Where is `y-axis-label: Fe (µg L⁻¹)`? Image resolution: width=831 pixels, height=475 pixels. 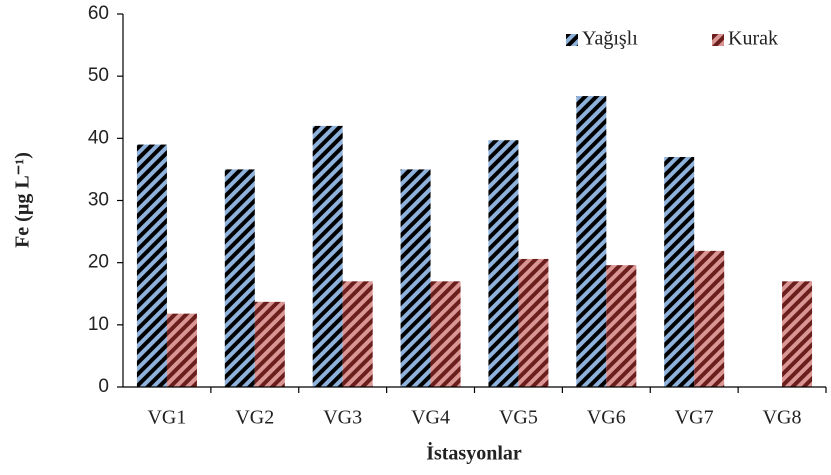 y-axis-label: Fe (µg L⁻¹) is located at coordinates (23, 200).